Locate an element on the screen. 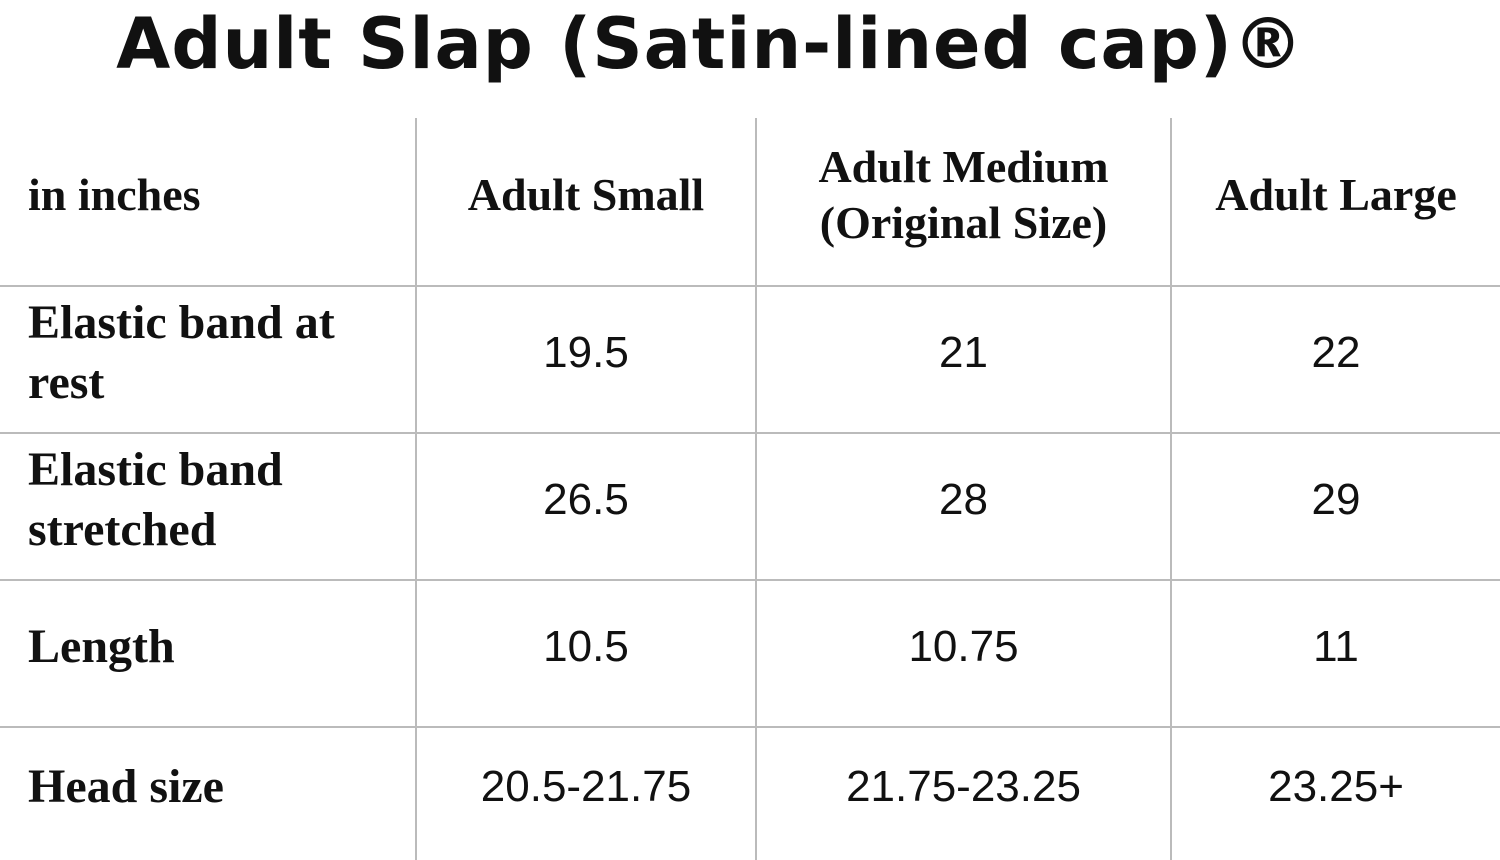 Image resolution: width=1500 pixels, height=860 pixels. value-cell: 19.5 is located at coordinates (585, 358).